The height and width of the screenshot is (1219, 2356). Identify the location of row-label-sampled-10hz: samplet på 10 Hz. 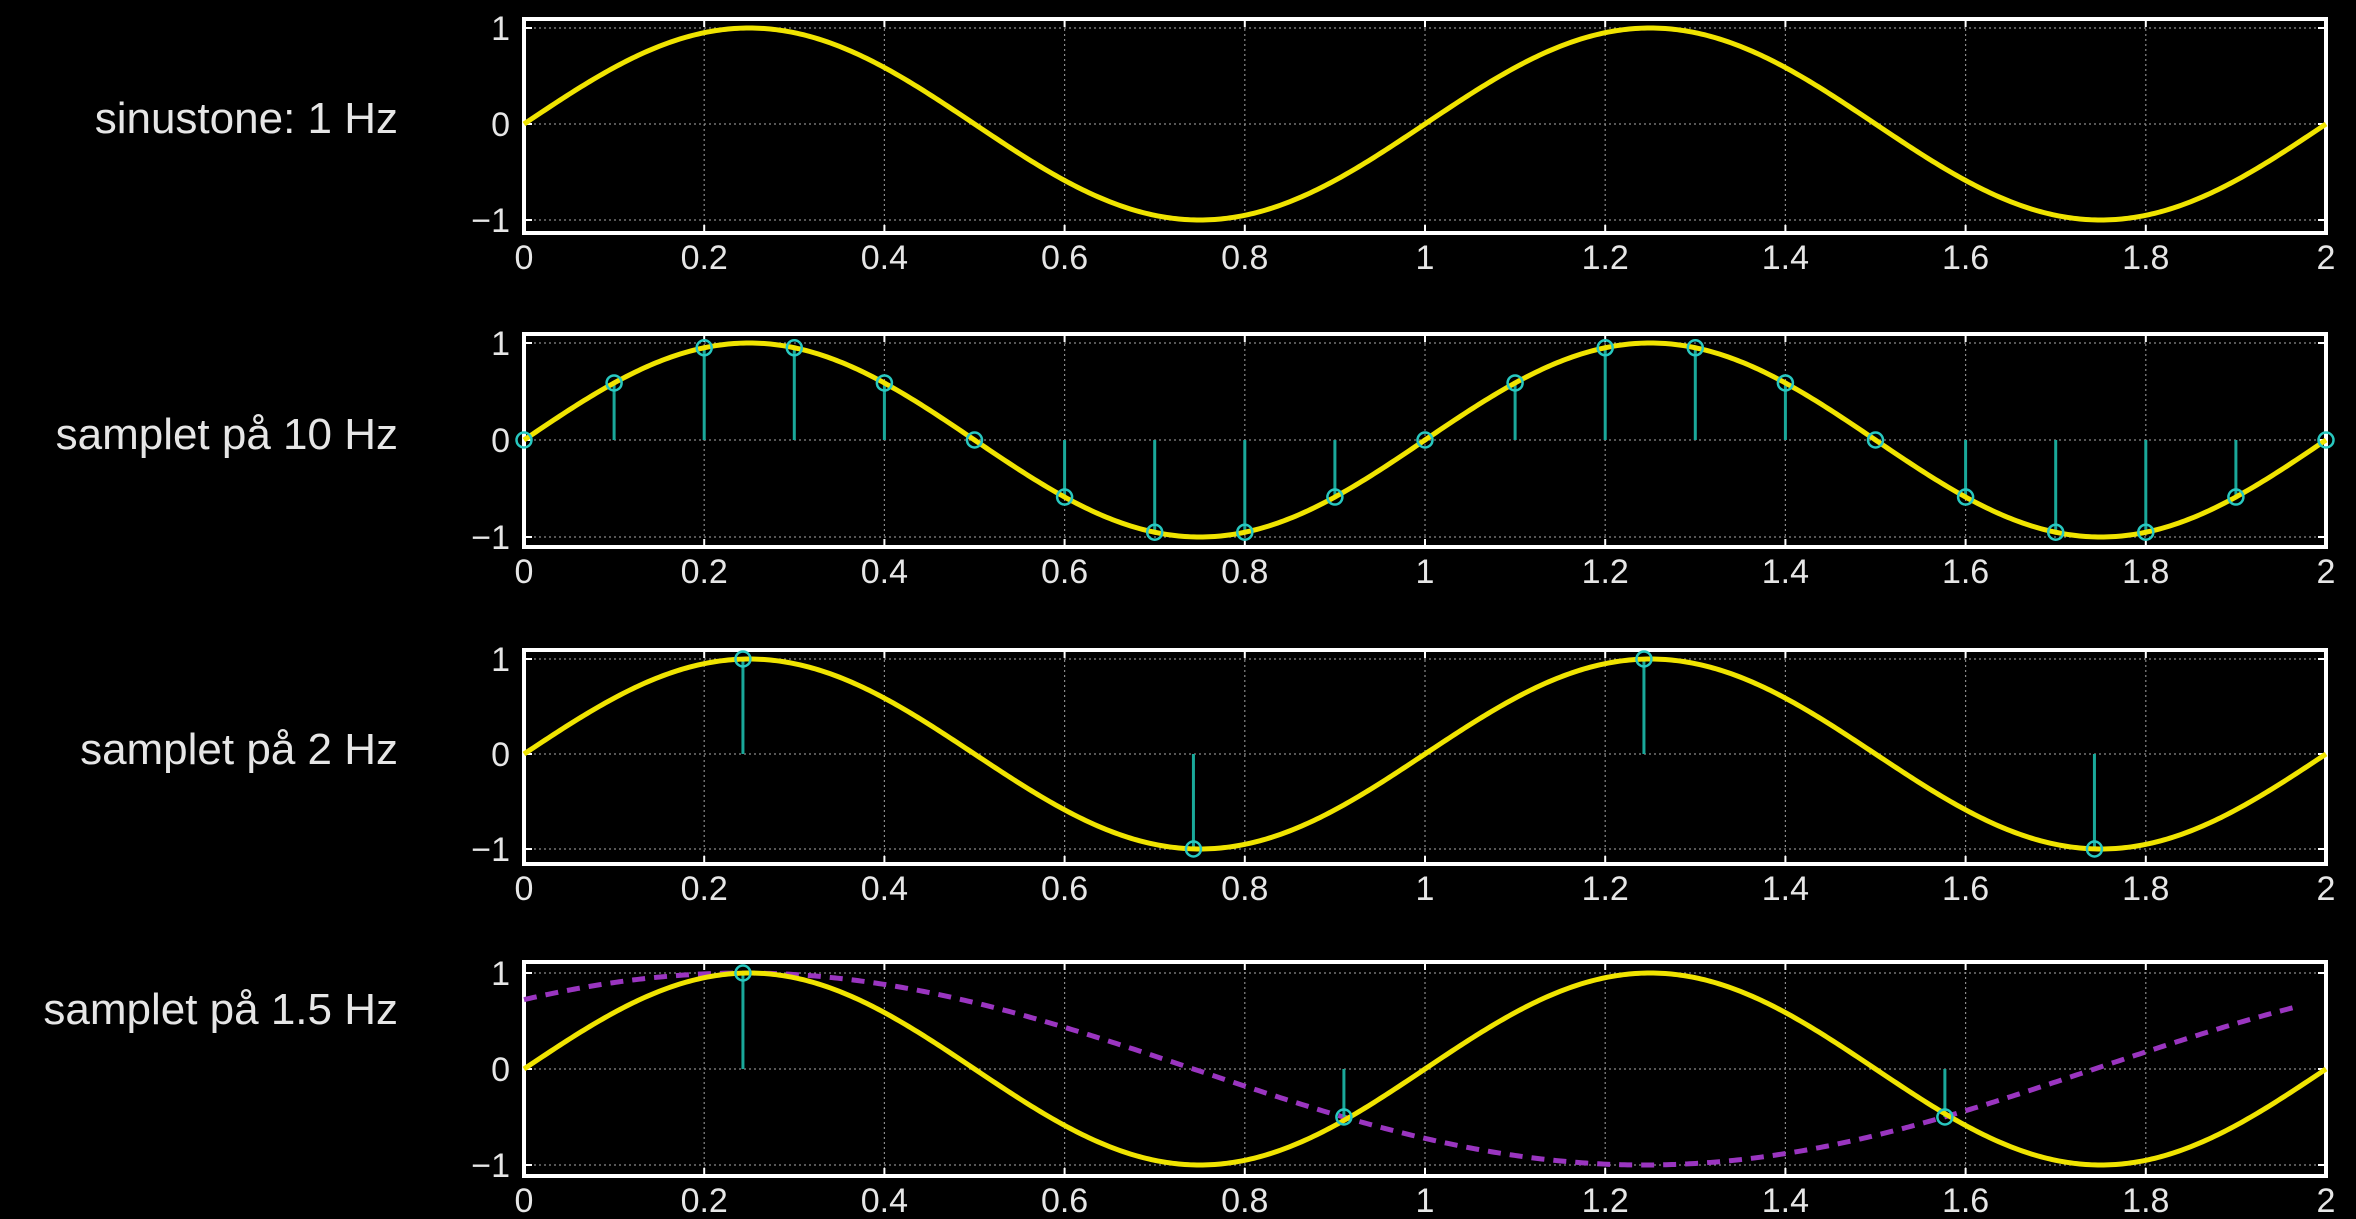
(227, 434).